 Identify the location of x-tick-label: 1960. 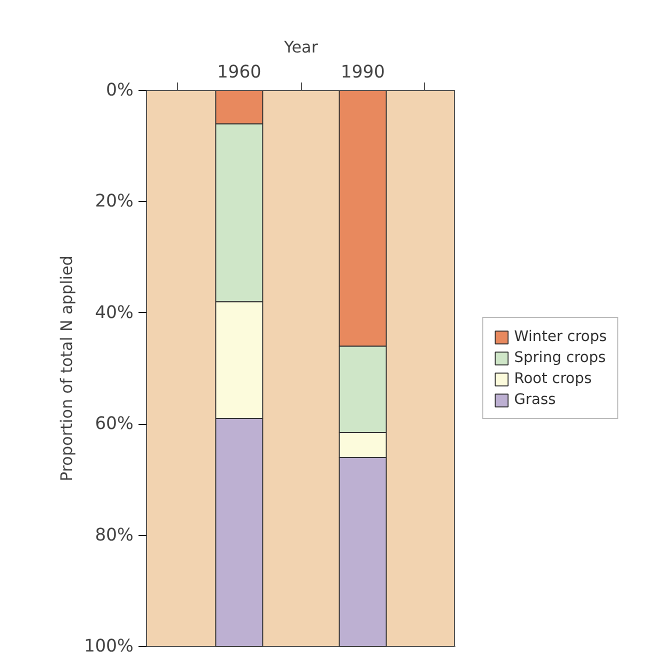
(239, 72).